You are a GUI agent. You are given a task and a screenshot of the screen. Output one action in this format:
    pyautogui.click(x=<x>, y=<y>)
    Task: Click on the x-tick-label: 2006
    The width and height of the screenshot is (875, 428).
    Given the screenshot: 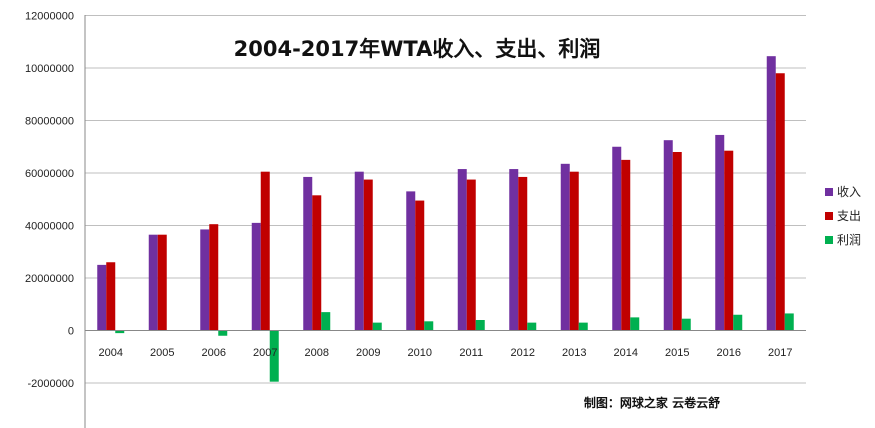 What is the action you would take?
    pyautogui.click(x=214, y=353)
    